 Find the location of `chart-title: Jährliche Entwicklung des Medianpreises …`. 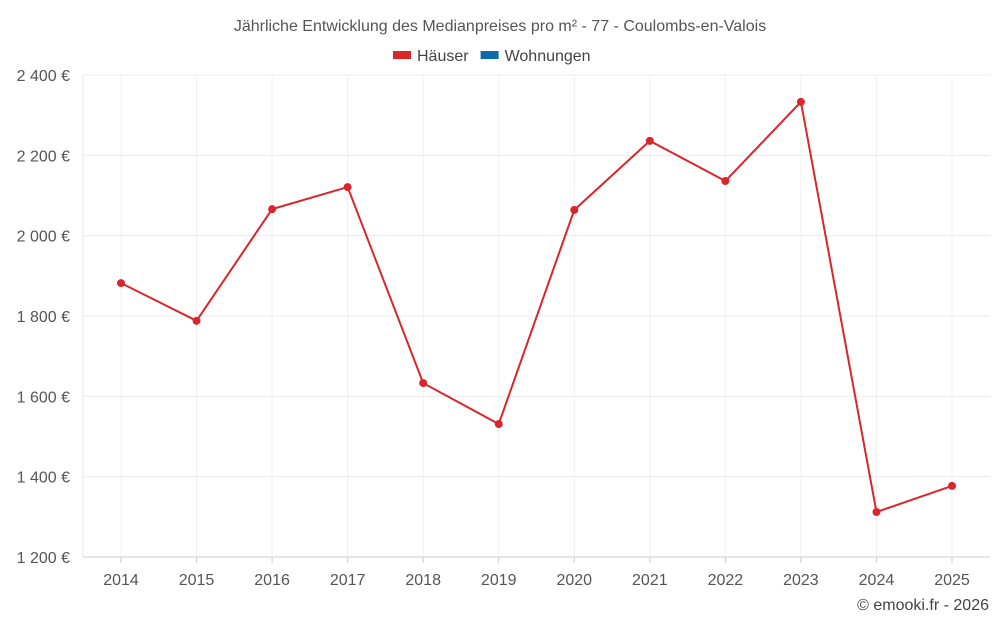

chart-title: Jährliche Entwicklung des Medianpreises … is located at coordinates (500, 26).